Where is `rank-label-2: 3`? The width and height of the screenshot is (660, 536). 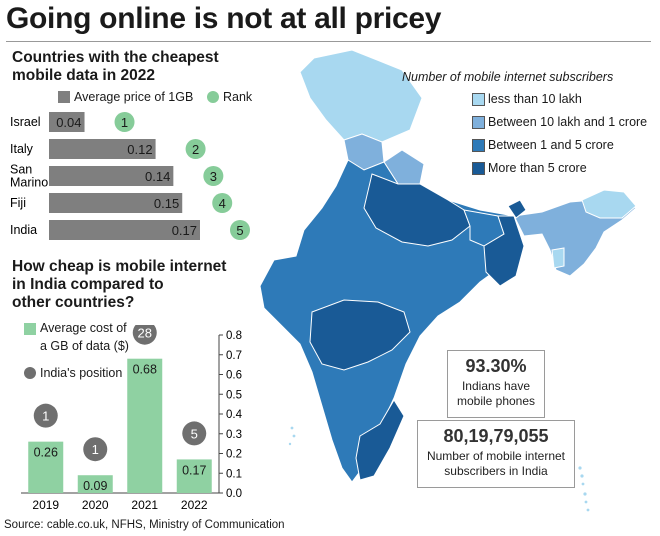 rank-label-2: 3 is located at coordinates (213, 176).